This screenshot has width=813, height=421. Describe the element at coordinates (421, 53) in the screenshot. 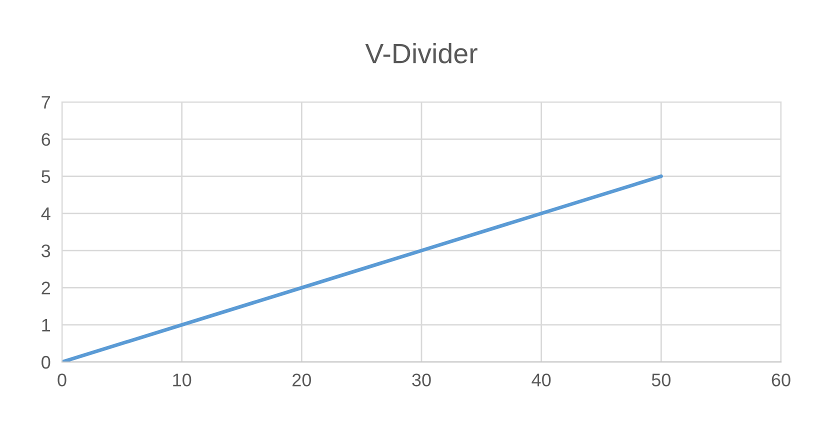

I see `chart-title: V-Divider` at that location.